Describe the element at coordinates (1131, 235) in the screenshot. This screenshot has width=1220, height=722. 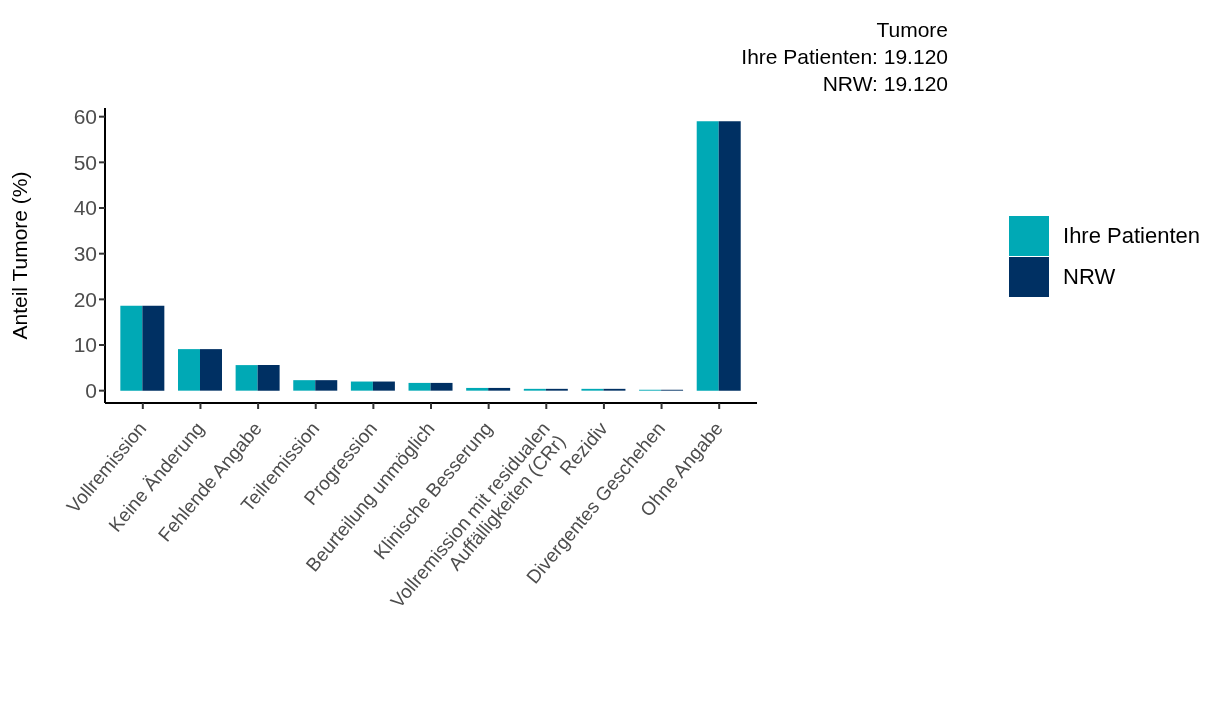
I see `legend-label: Ihre Patienten` at that location.